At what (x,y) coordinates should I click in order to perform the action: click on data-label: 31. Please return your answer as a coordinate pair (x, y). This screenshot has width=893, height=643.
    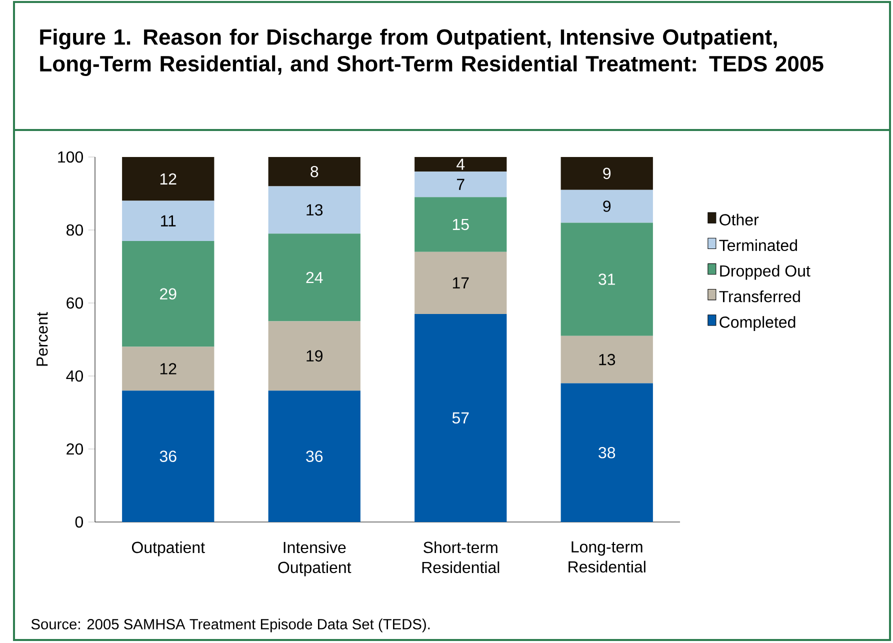
    Looking at the image, I should click on (606, 279).